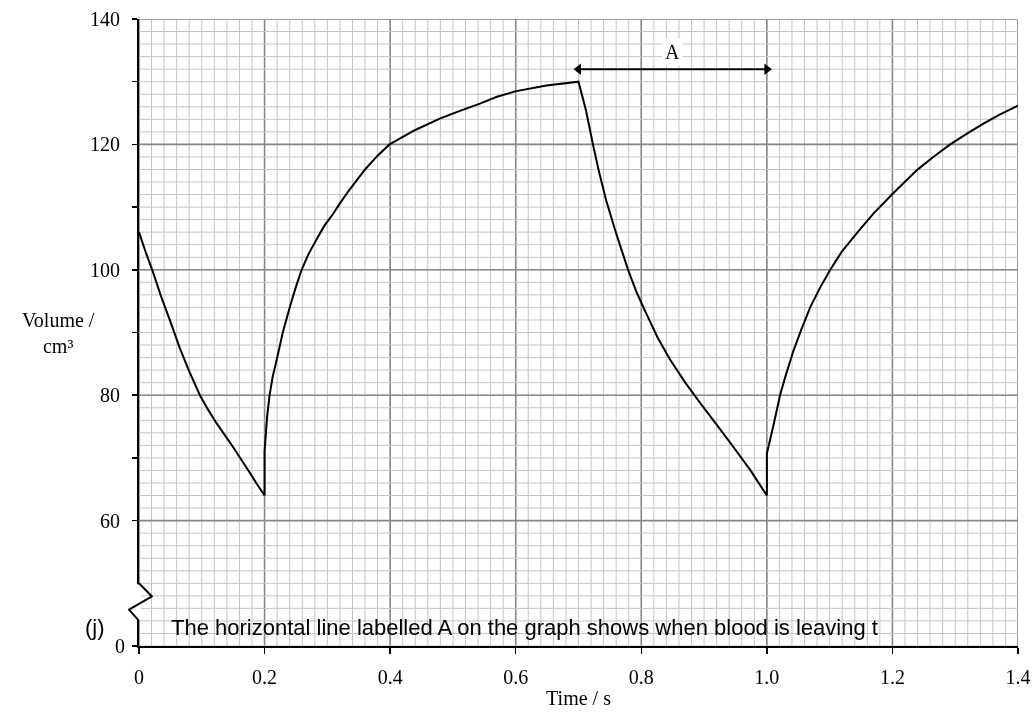 The width and height of the screenshot is (1034, 713). What do you see at coordinates (110, 395) in the screenshot?
I see `y-tick-label: 80` at bounding box center [110, 395].